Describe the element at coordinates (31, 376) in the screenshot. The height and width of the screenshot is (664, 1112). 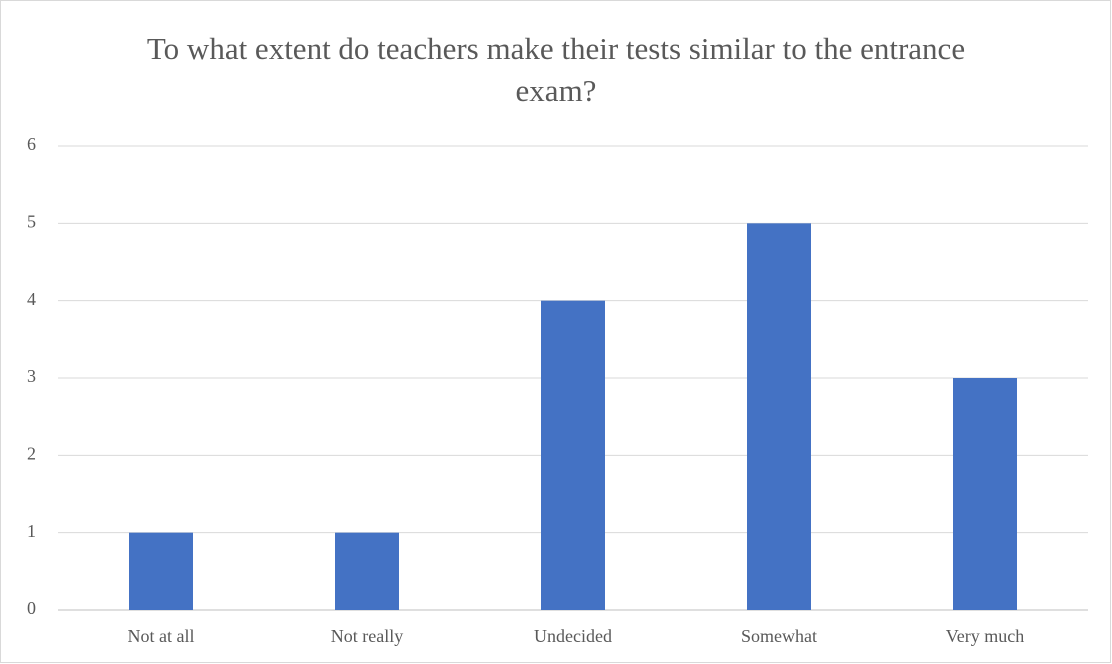
I see `y-tick-label: 3` at that location.